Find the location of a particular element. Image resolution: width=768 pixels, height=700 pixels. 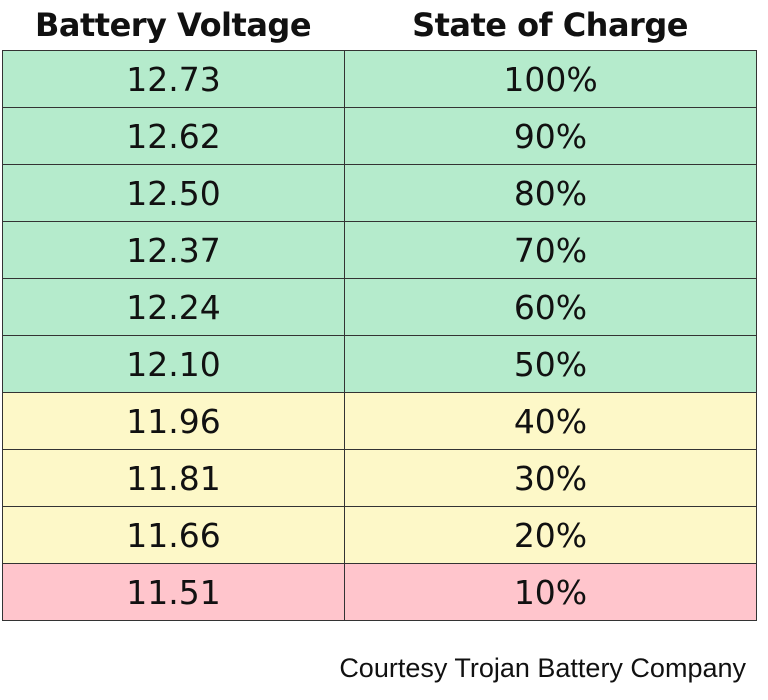

table-row: 11.51 10% is located at coordinates (379, 592).